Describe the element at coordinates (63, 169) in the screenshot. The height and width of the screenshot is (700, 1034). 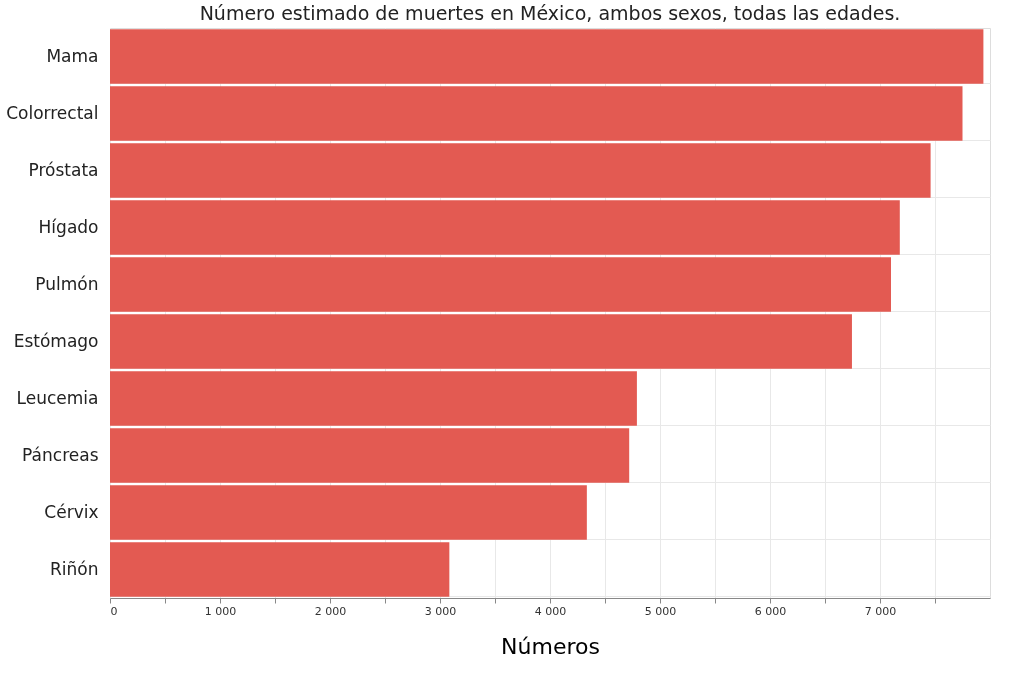
I see `y-tick-label: Próstata` at that location.